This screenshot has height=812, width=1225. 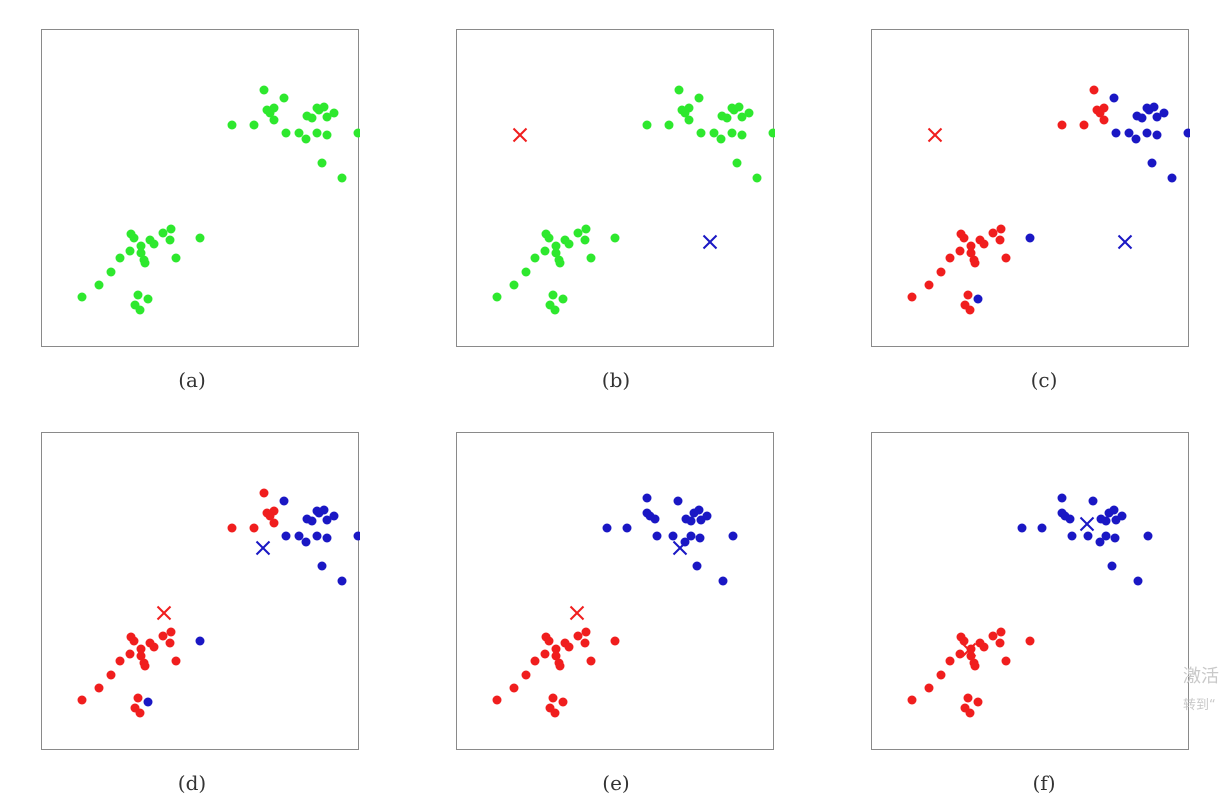 What do you see at coordinates (218, 200) in the screenshot?
I see `scatter-plot-a` at bounding box center [218, 200].